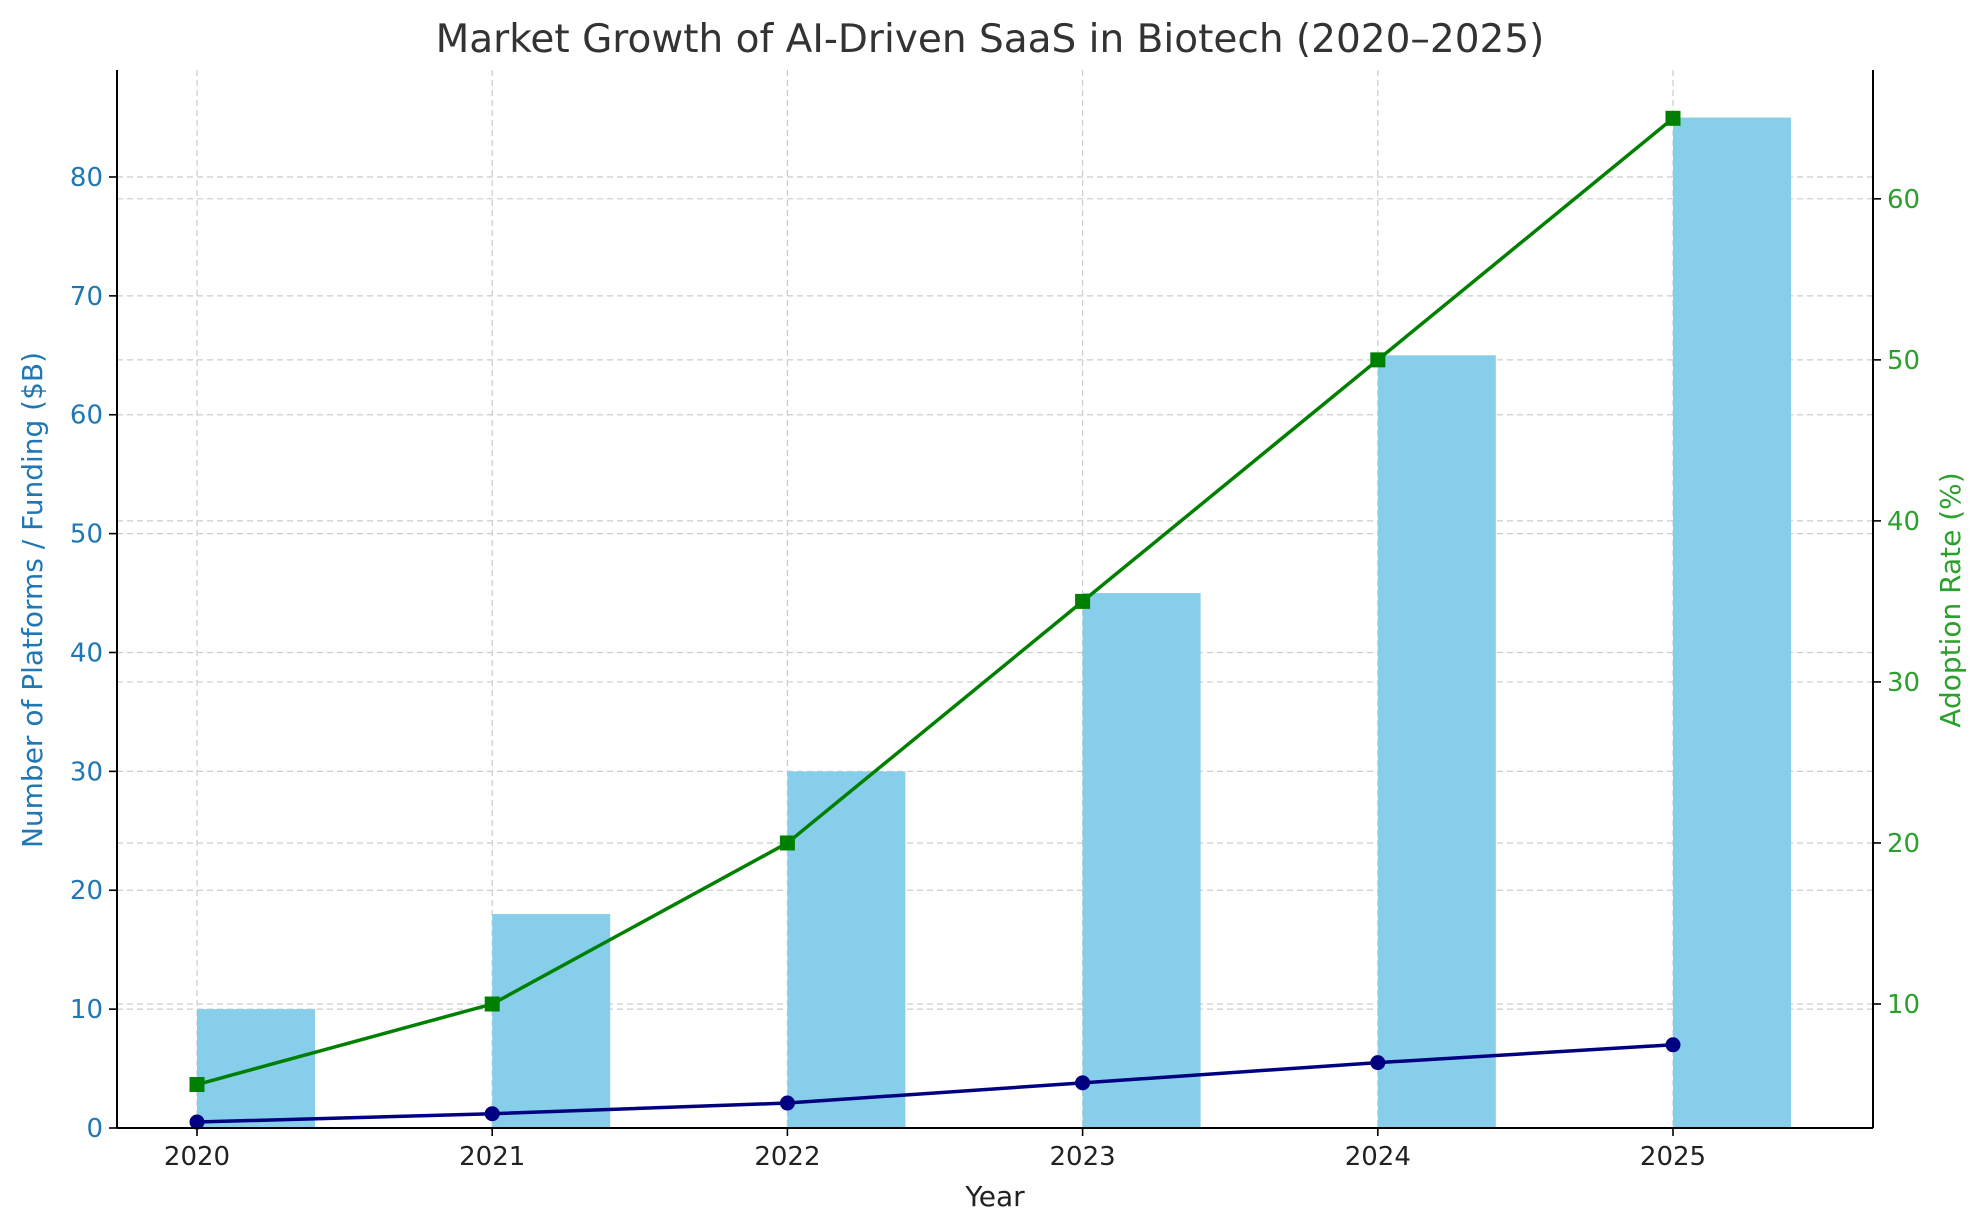 Image resolution: width=1980 pixels, height=1230 pixels. What do you see at coordinates (492, 1004) in the screenshot?
I see `marker-square-2021` at bounding box center [492, 1004].